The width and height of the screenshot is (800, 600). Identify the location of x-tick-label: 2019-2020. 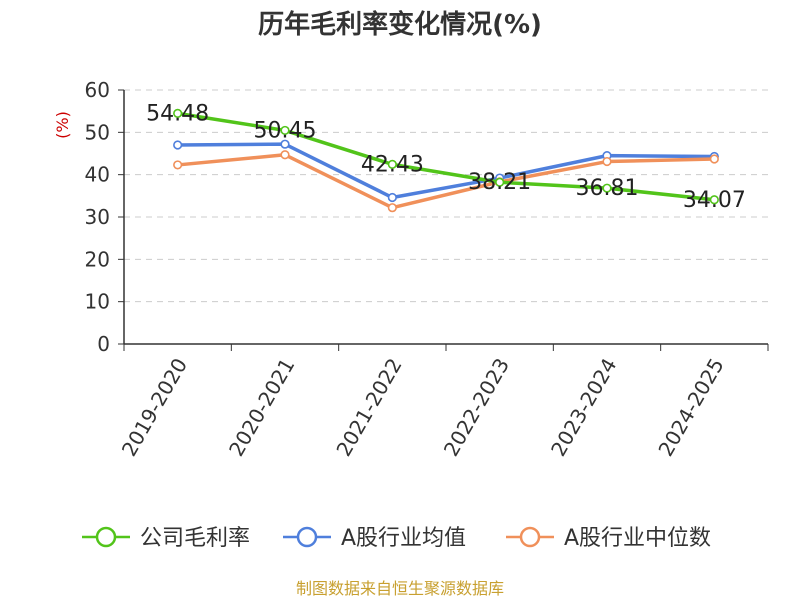
(154, 407).